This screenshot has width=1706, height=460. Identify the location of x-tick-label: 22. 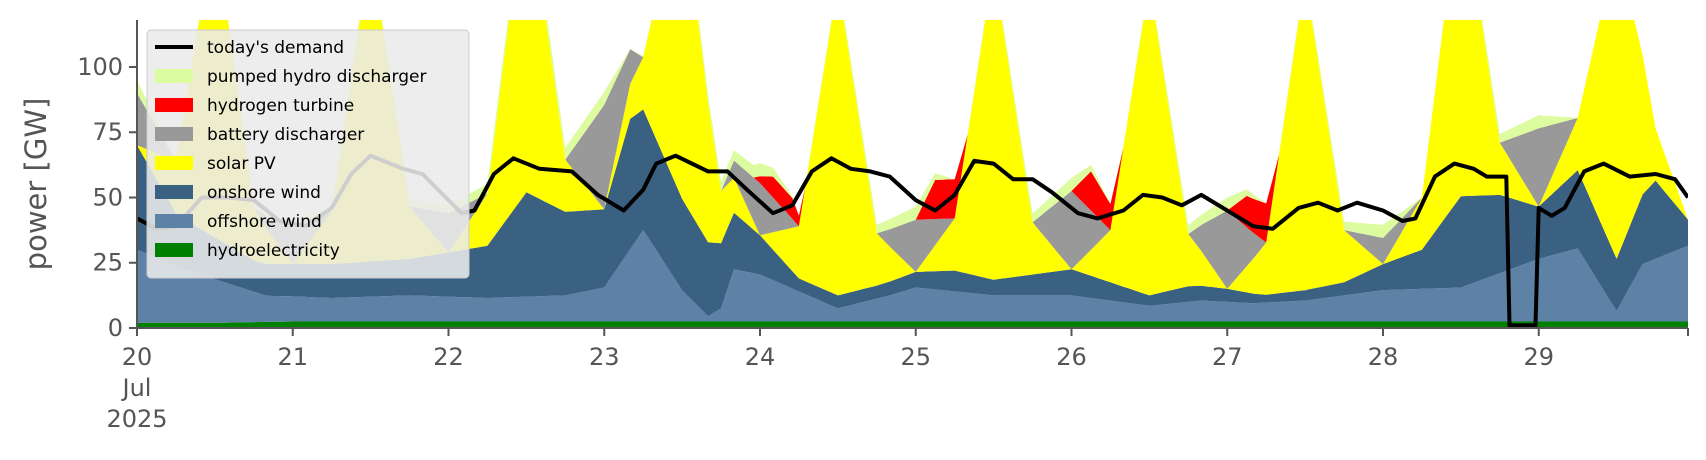
(448, 357).